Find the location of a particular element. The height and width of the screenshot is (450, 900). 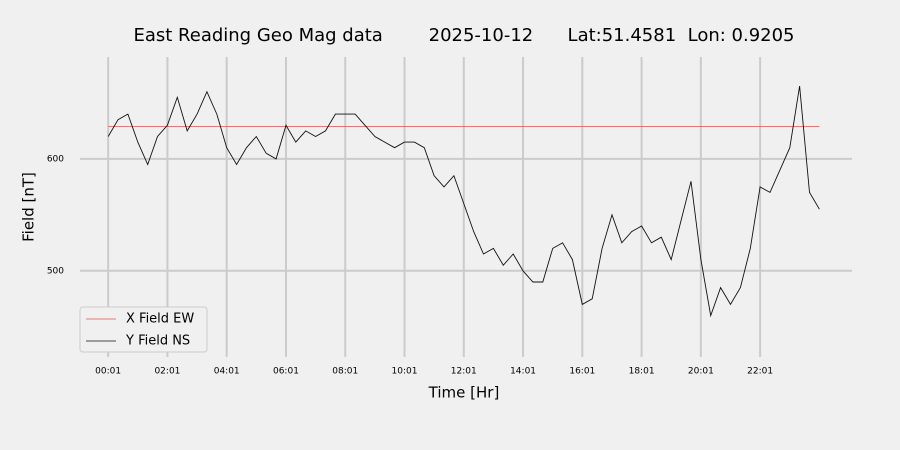

x-tick-label: 08:01 is located at coordinates (345, 372).